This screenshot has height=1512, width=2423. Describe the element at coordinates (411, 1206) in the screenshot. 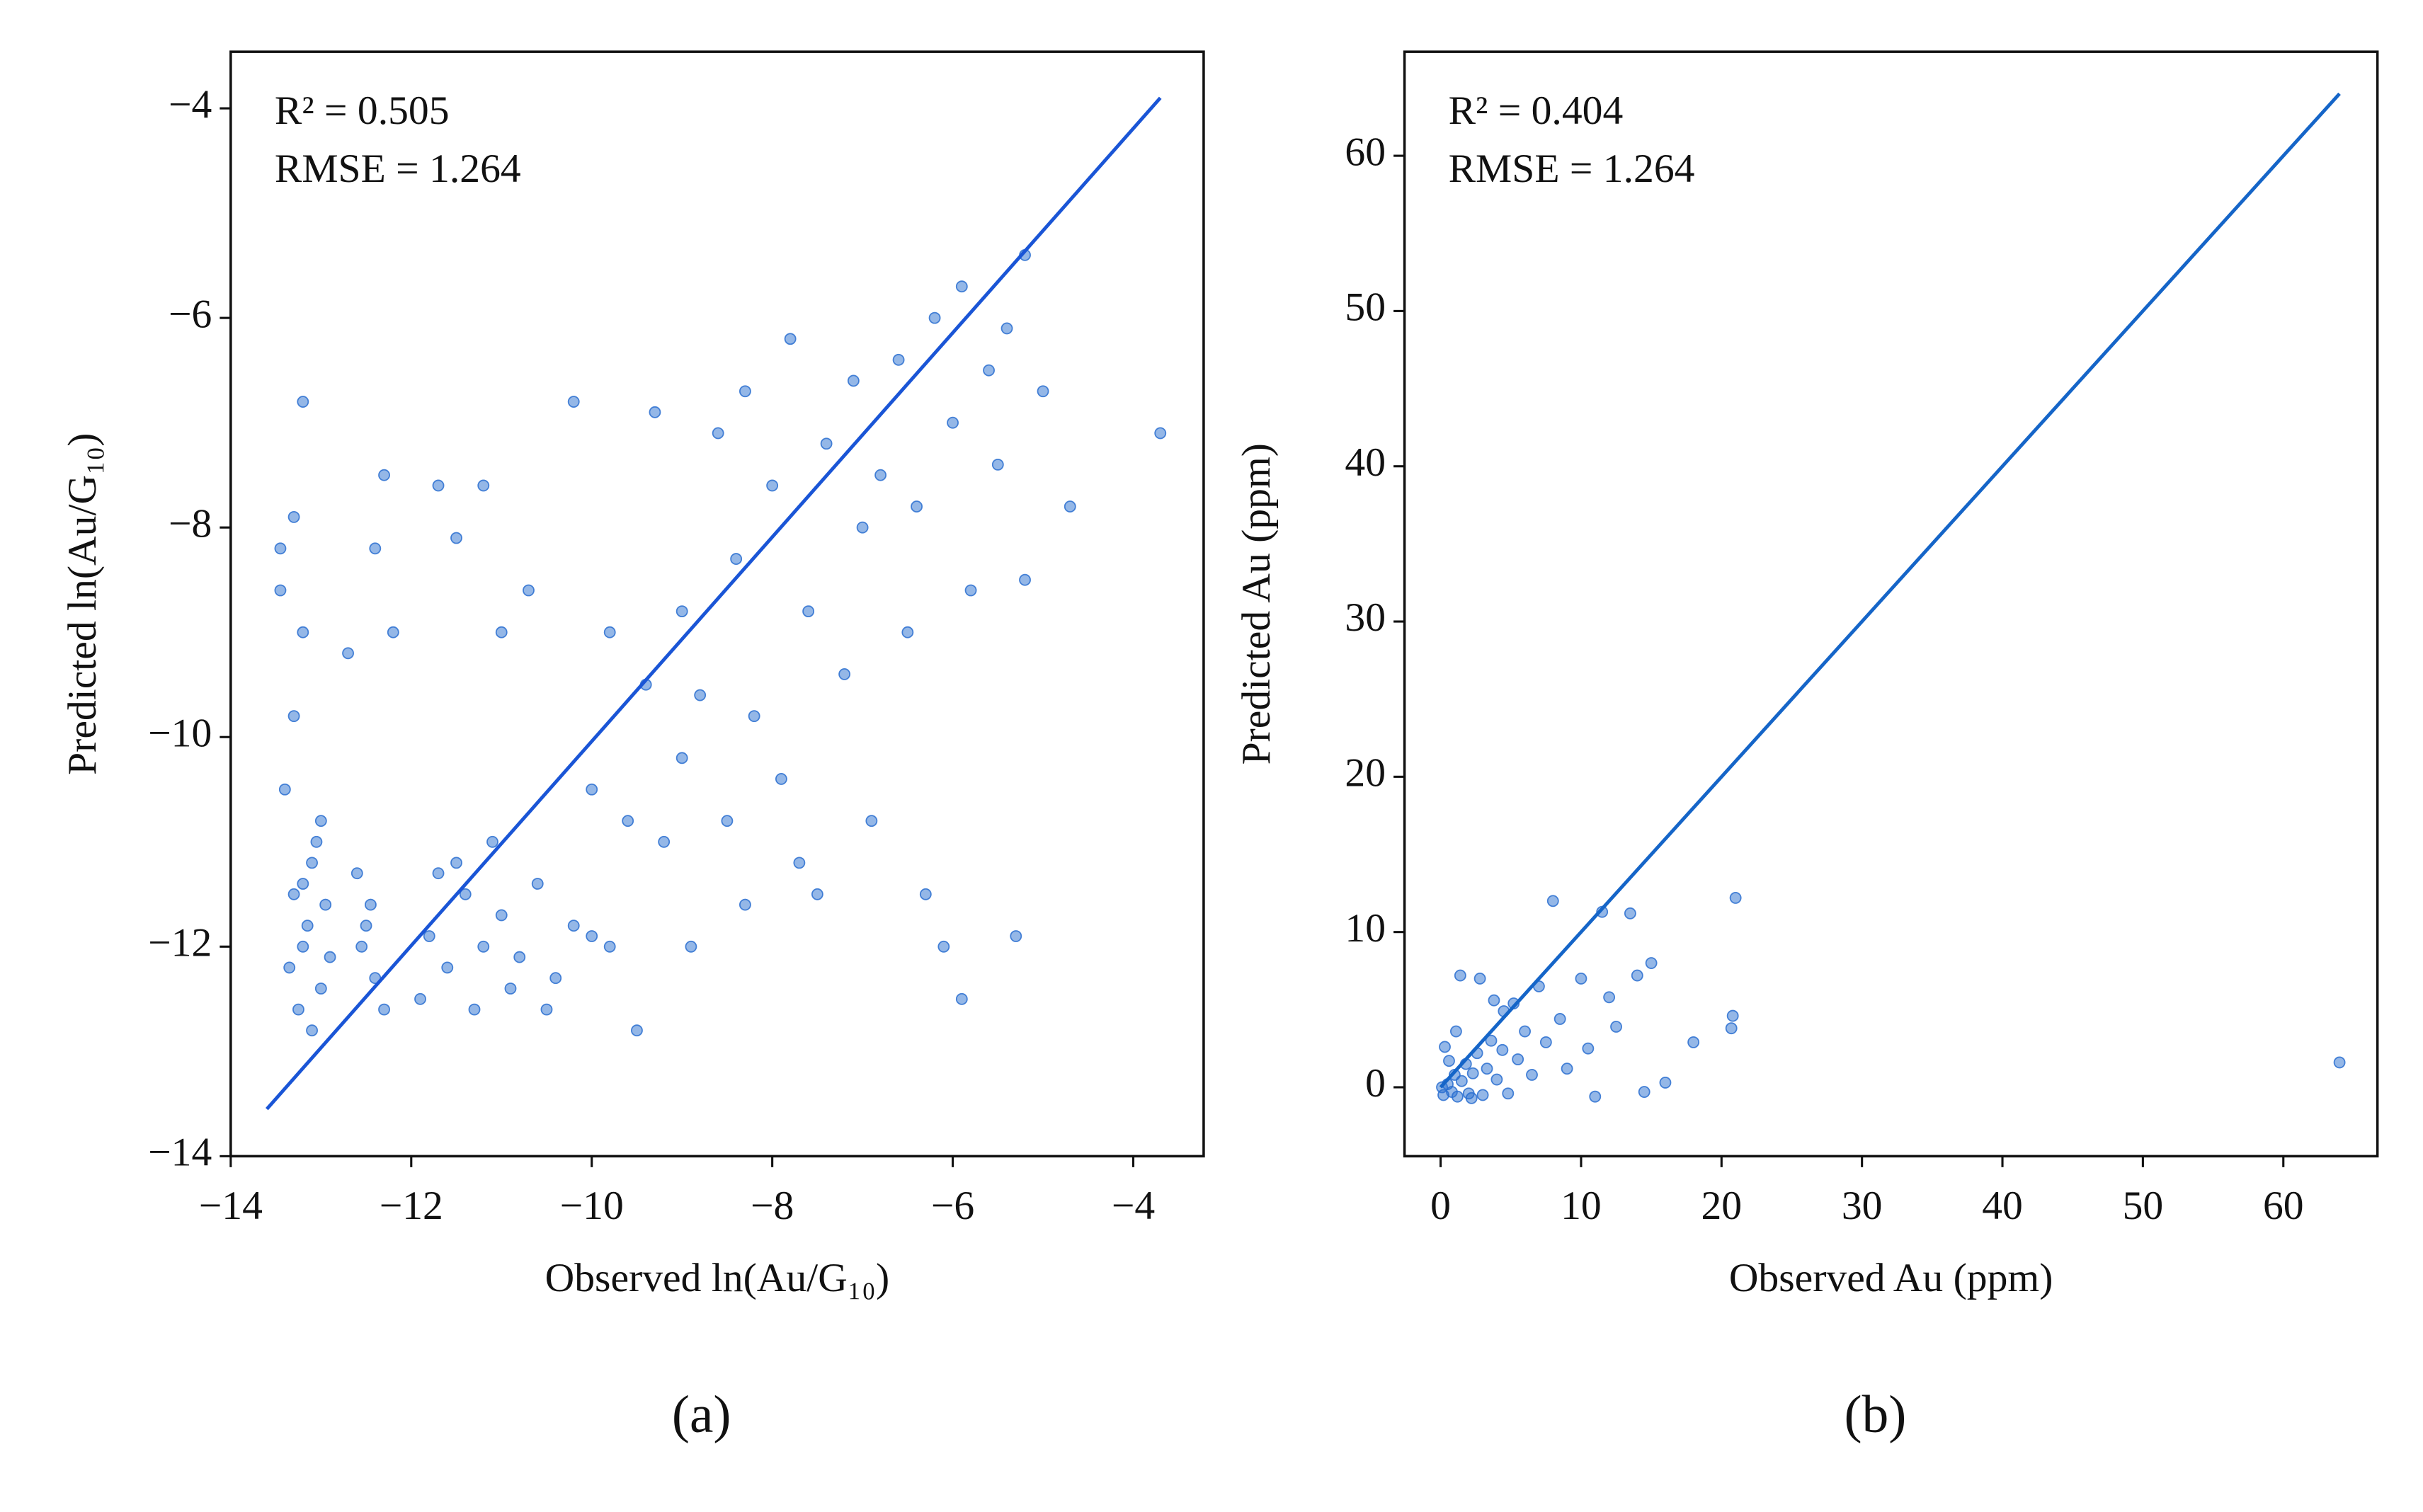

I see `x-tick-label: −12` at that location.